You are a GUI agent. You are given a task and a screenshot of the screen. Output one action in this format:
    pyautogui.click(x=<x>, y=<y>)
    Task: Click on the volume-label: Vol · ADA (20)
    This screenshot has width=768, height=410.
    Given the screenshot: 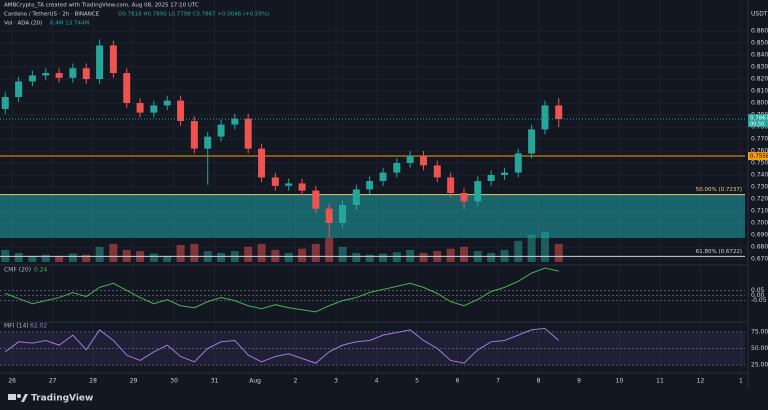 What is the action you would take?
    pyautogui.click(x=23, y=24)
    